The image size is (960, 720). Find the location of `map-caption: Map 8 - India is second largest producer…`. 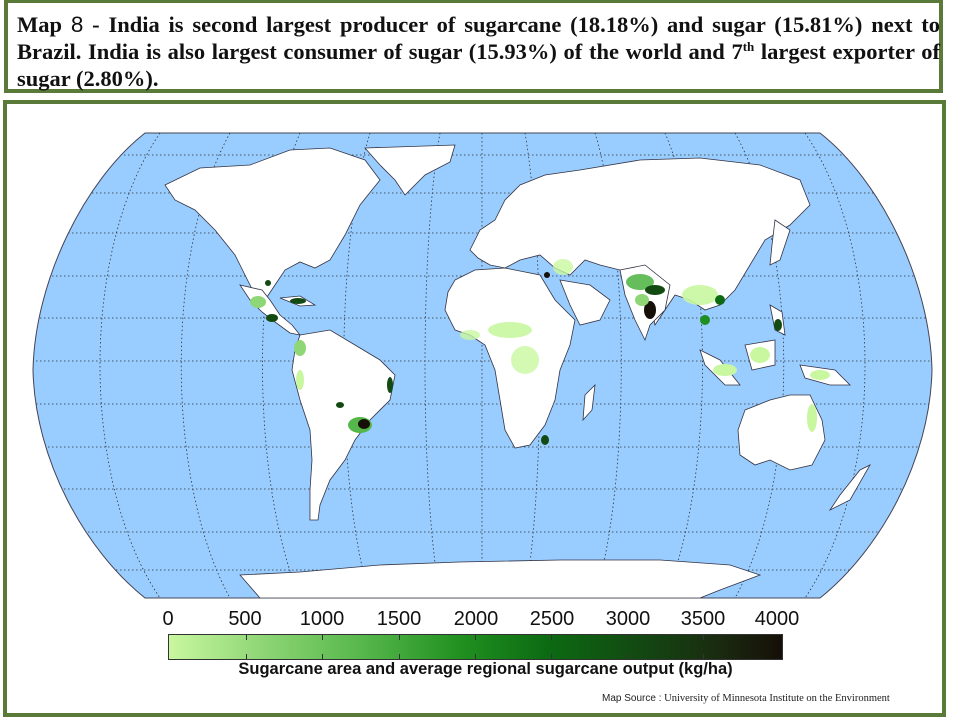

map-caption: Map 8 - India is second largest producer… is located at coordinates (478, 51).